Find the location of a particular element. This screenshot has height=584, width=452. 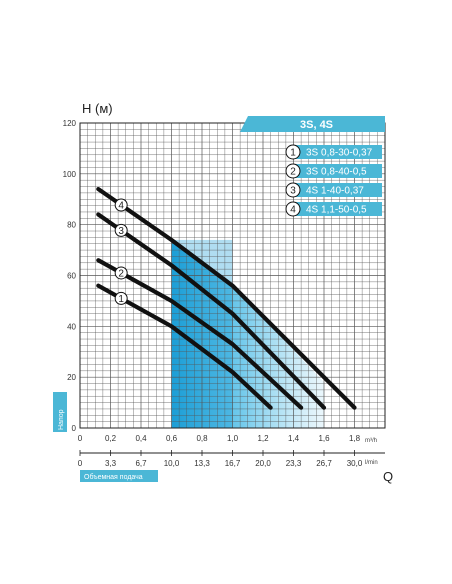

x-tick-label-lmin: 20,0 is located at coordinates (263, 463).